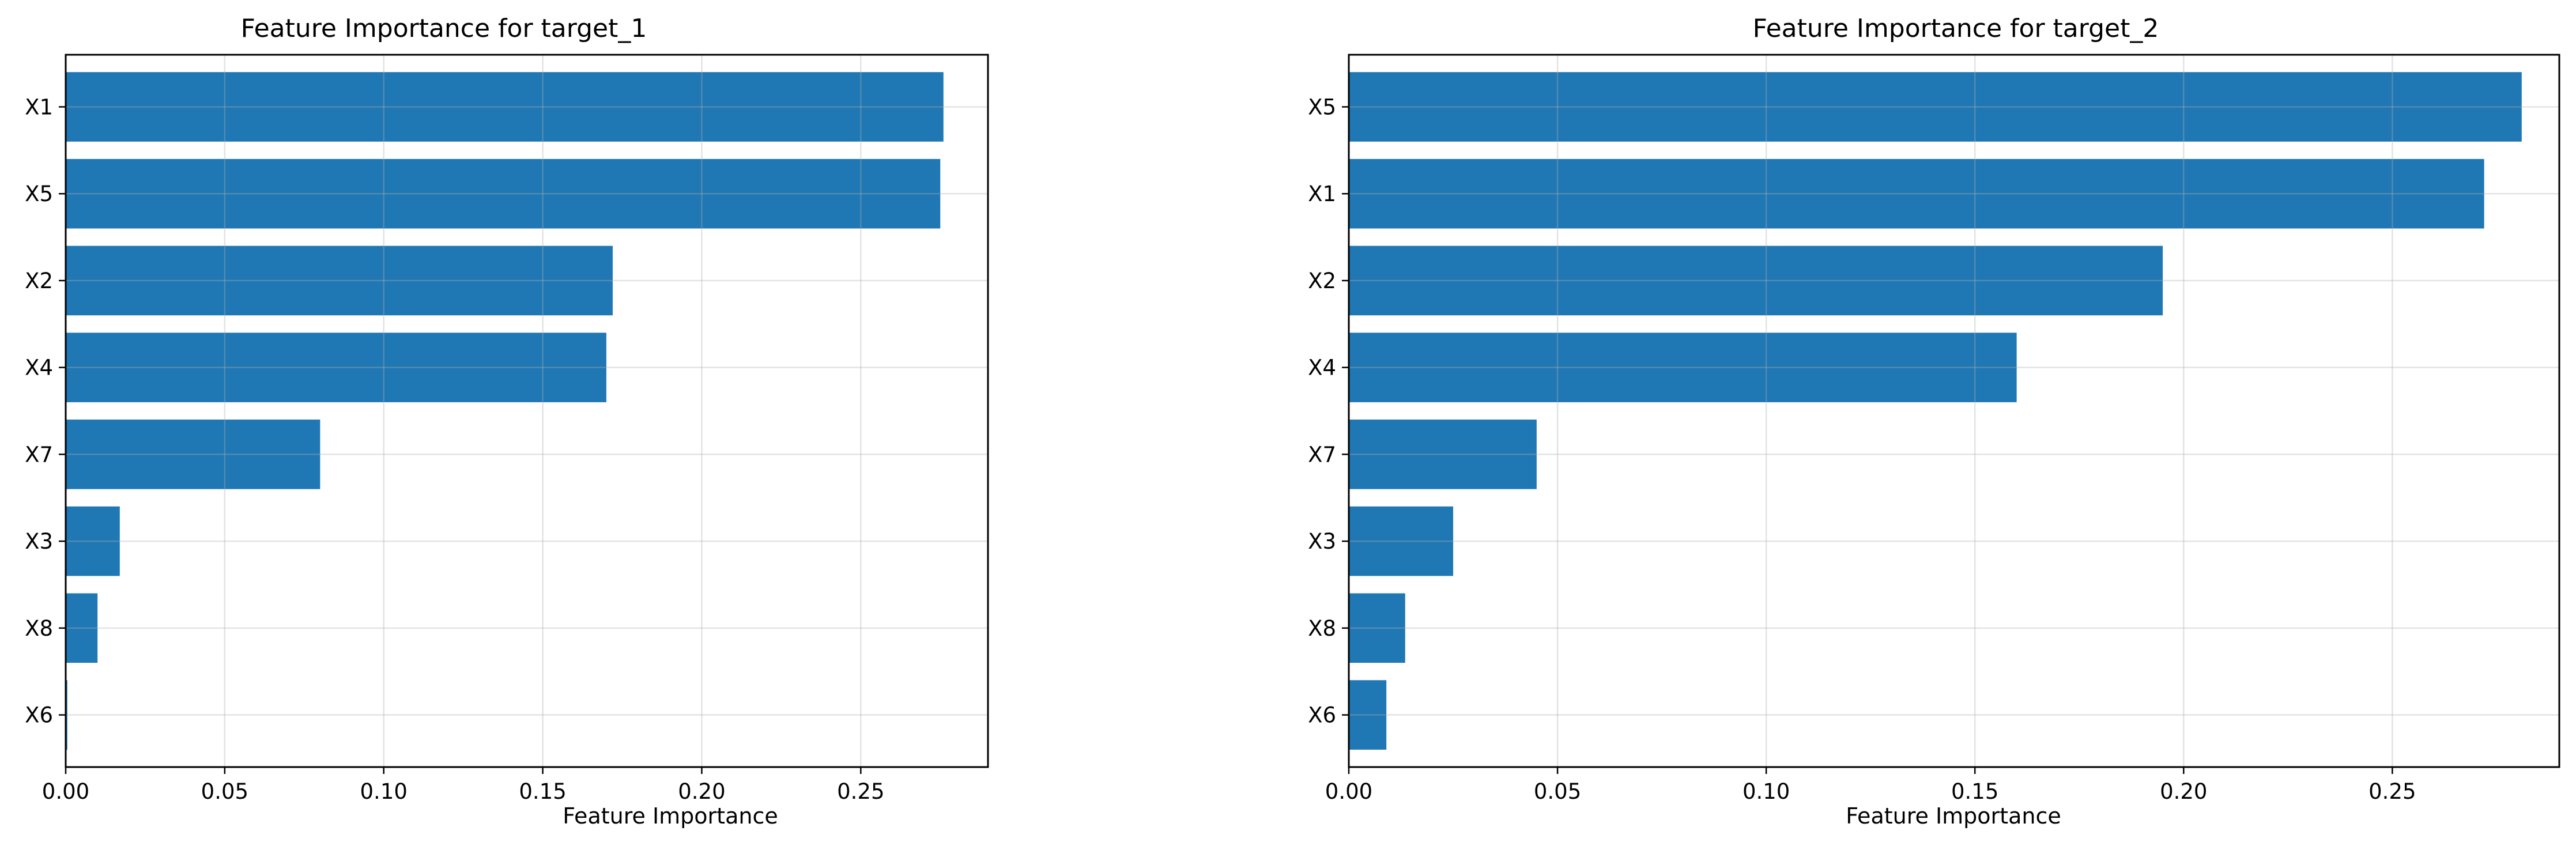 The width and height of the screenshot is (2576, 846). What do you see at coordinates (1328, 411) in the screenshot?
I see `y-axis: X5 X1 X2 X4 X7 X3 X8 X6` at bounding box center [1328, 411].